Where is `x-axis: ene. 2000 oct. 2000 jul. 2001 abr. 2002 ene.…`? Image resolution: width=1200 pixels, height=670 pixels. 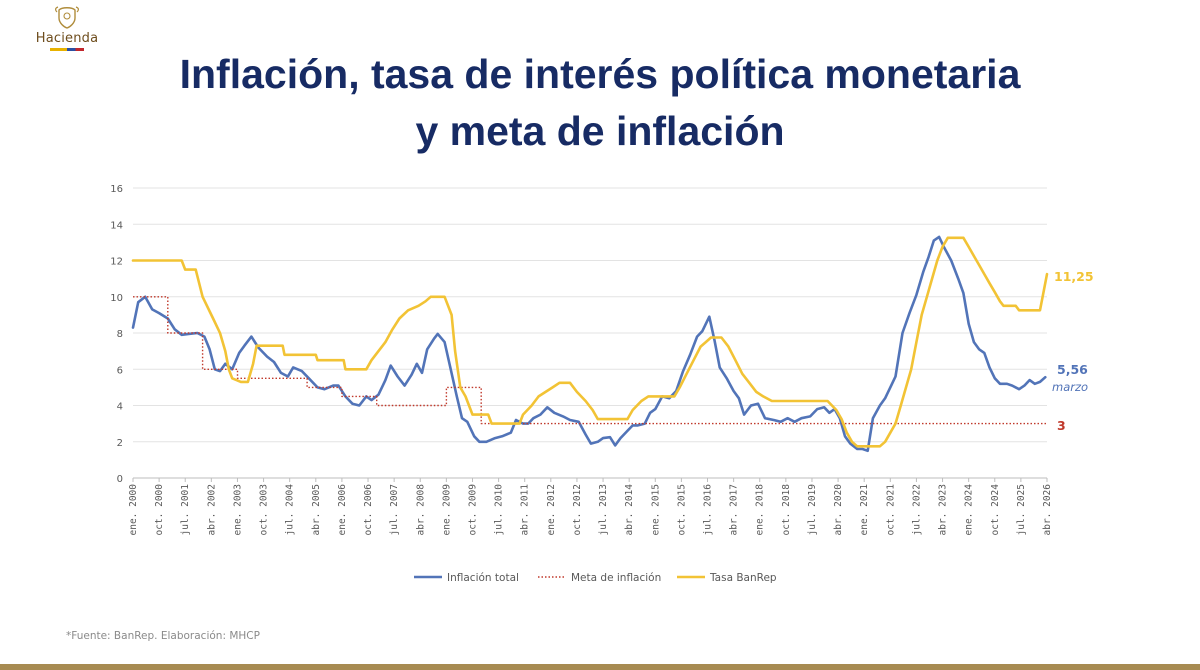 x-axis: ene. 2000 oct. 2000 jul. 2001 abr. 2002 ene.… is located at coordinates (590, 506).